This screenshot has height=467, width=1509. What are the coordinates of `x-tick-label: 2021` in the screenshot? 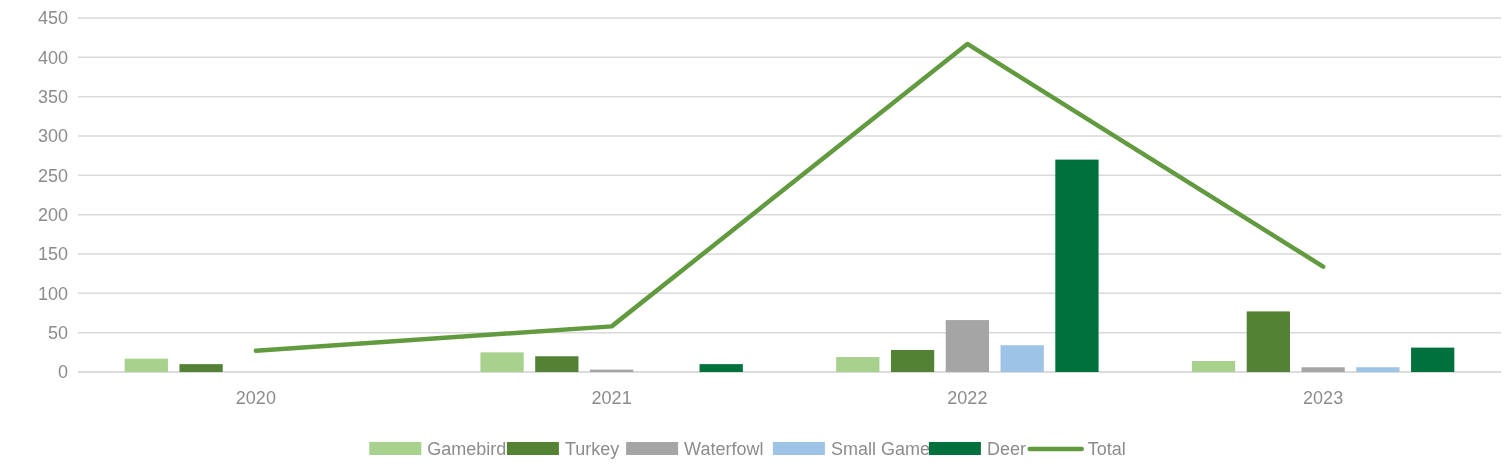 It's located at (611, 398).